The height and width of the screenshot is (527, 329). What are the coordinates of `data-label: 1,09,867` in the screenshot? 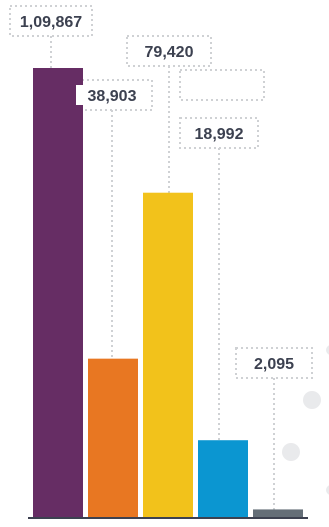 It's located at (51, 22).